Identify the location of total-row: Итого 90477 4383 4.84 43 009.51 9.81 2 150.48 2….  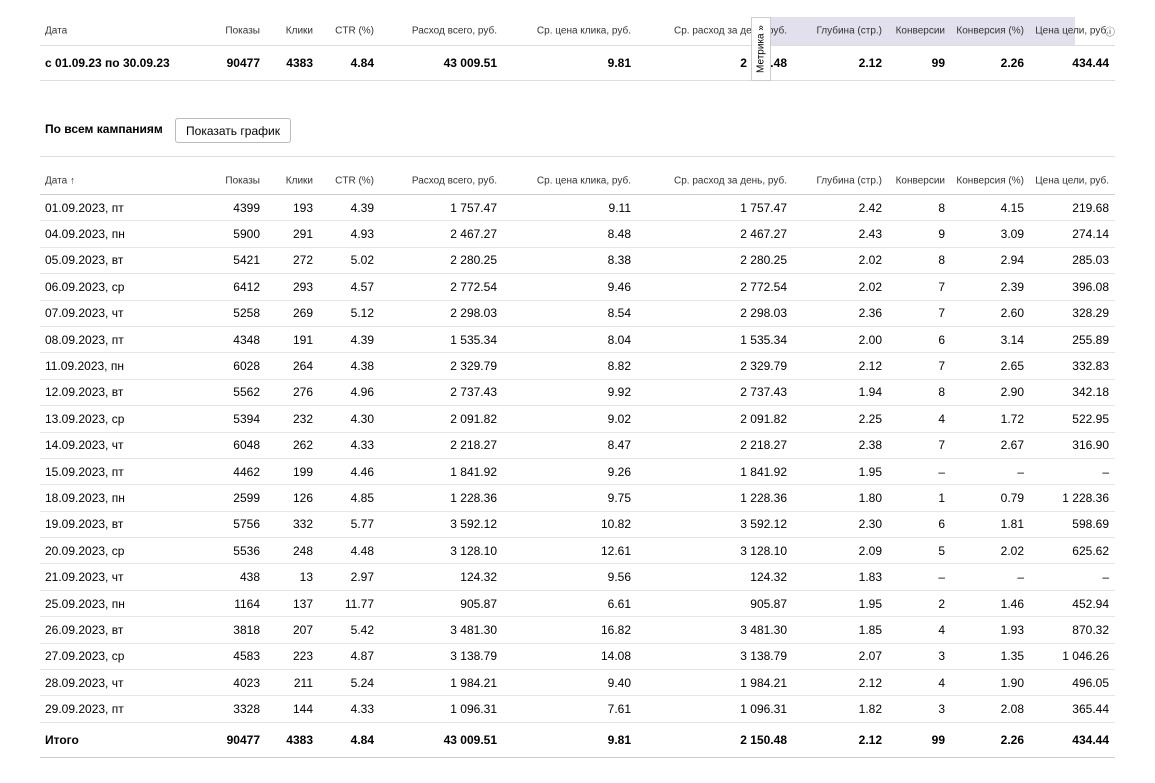
(577, 740).